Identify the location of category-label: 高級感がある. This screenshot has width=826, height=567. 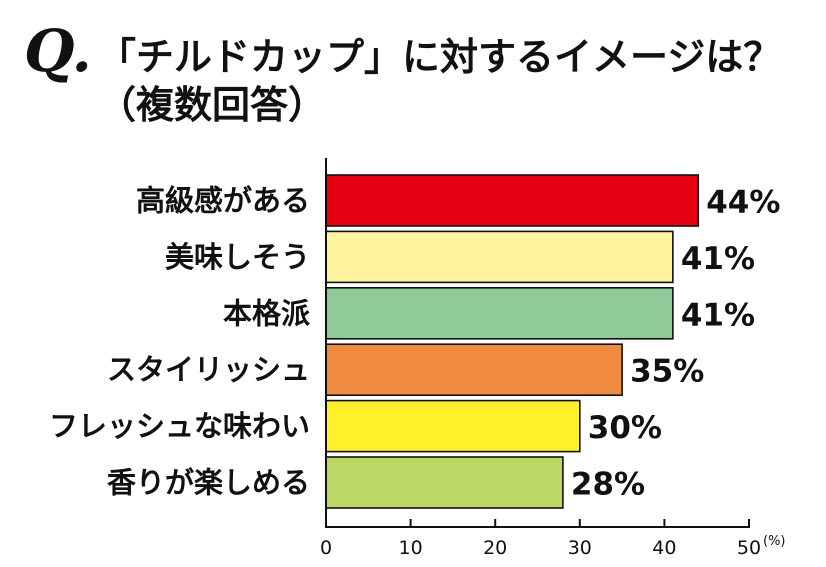
(223, 201).